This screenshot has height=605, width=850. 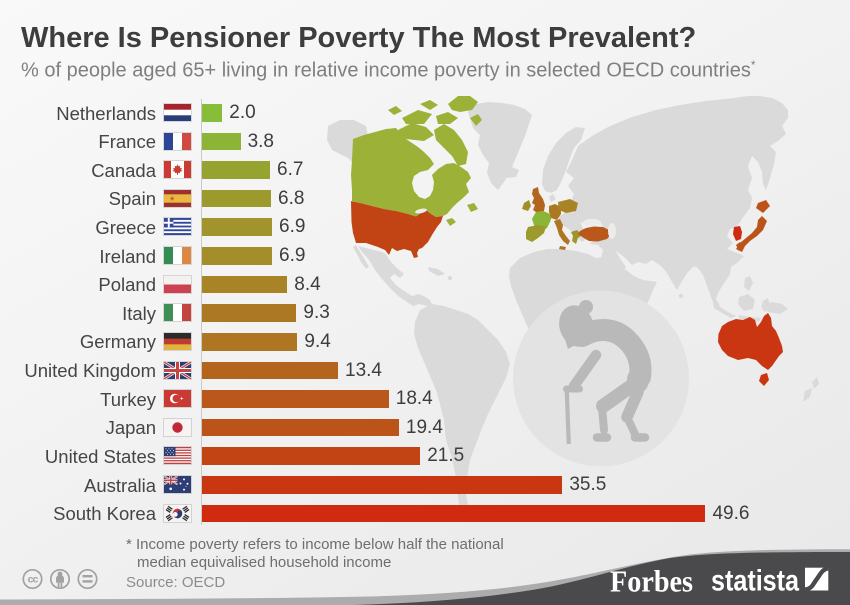 I want to click on svg-text: statista, so click(x=755, y=581).